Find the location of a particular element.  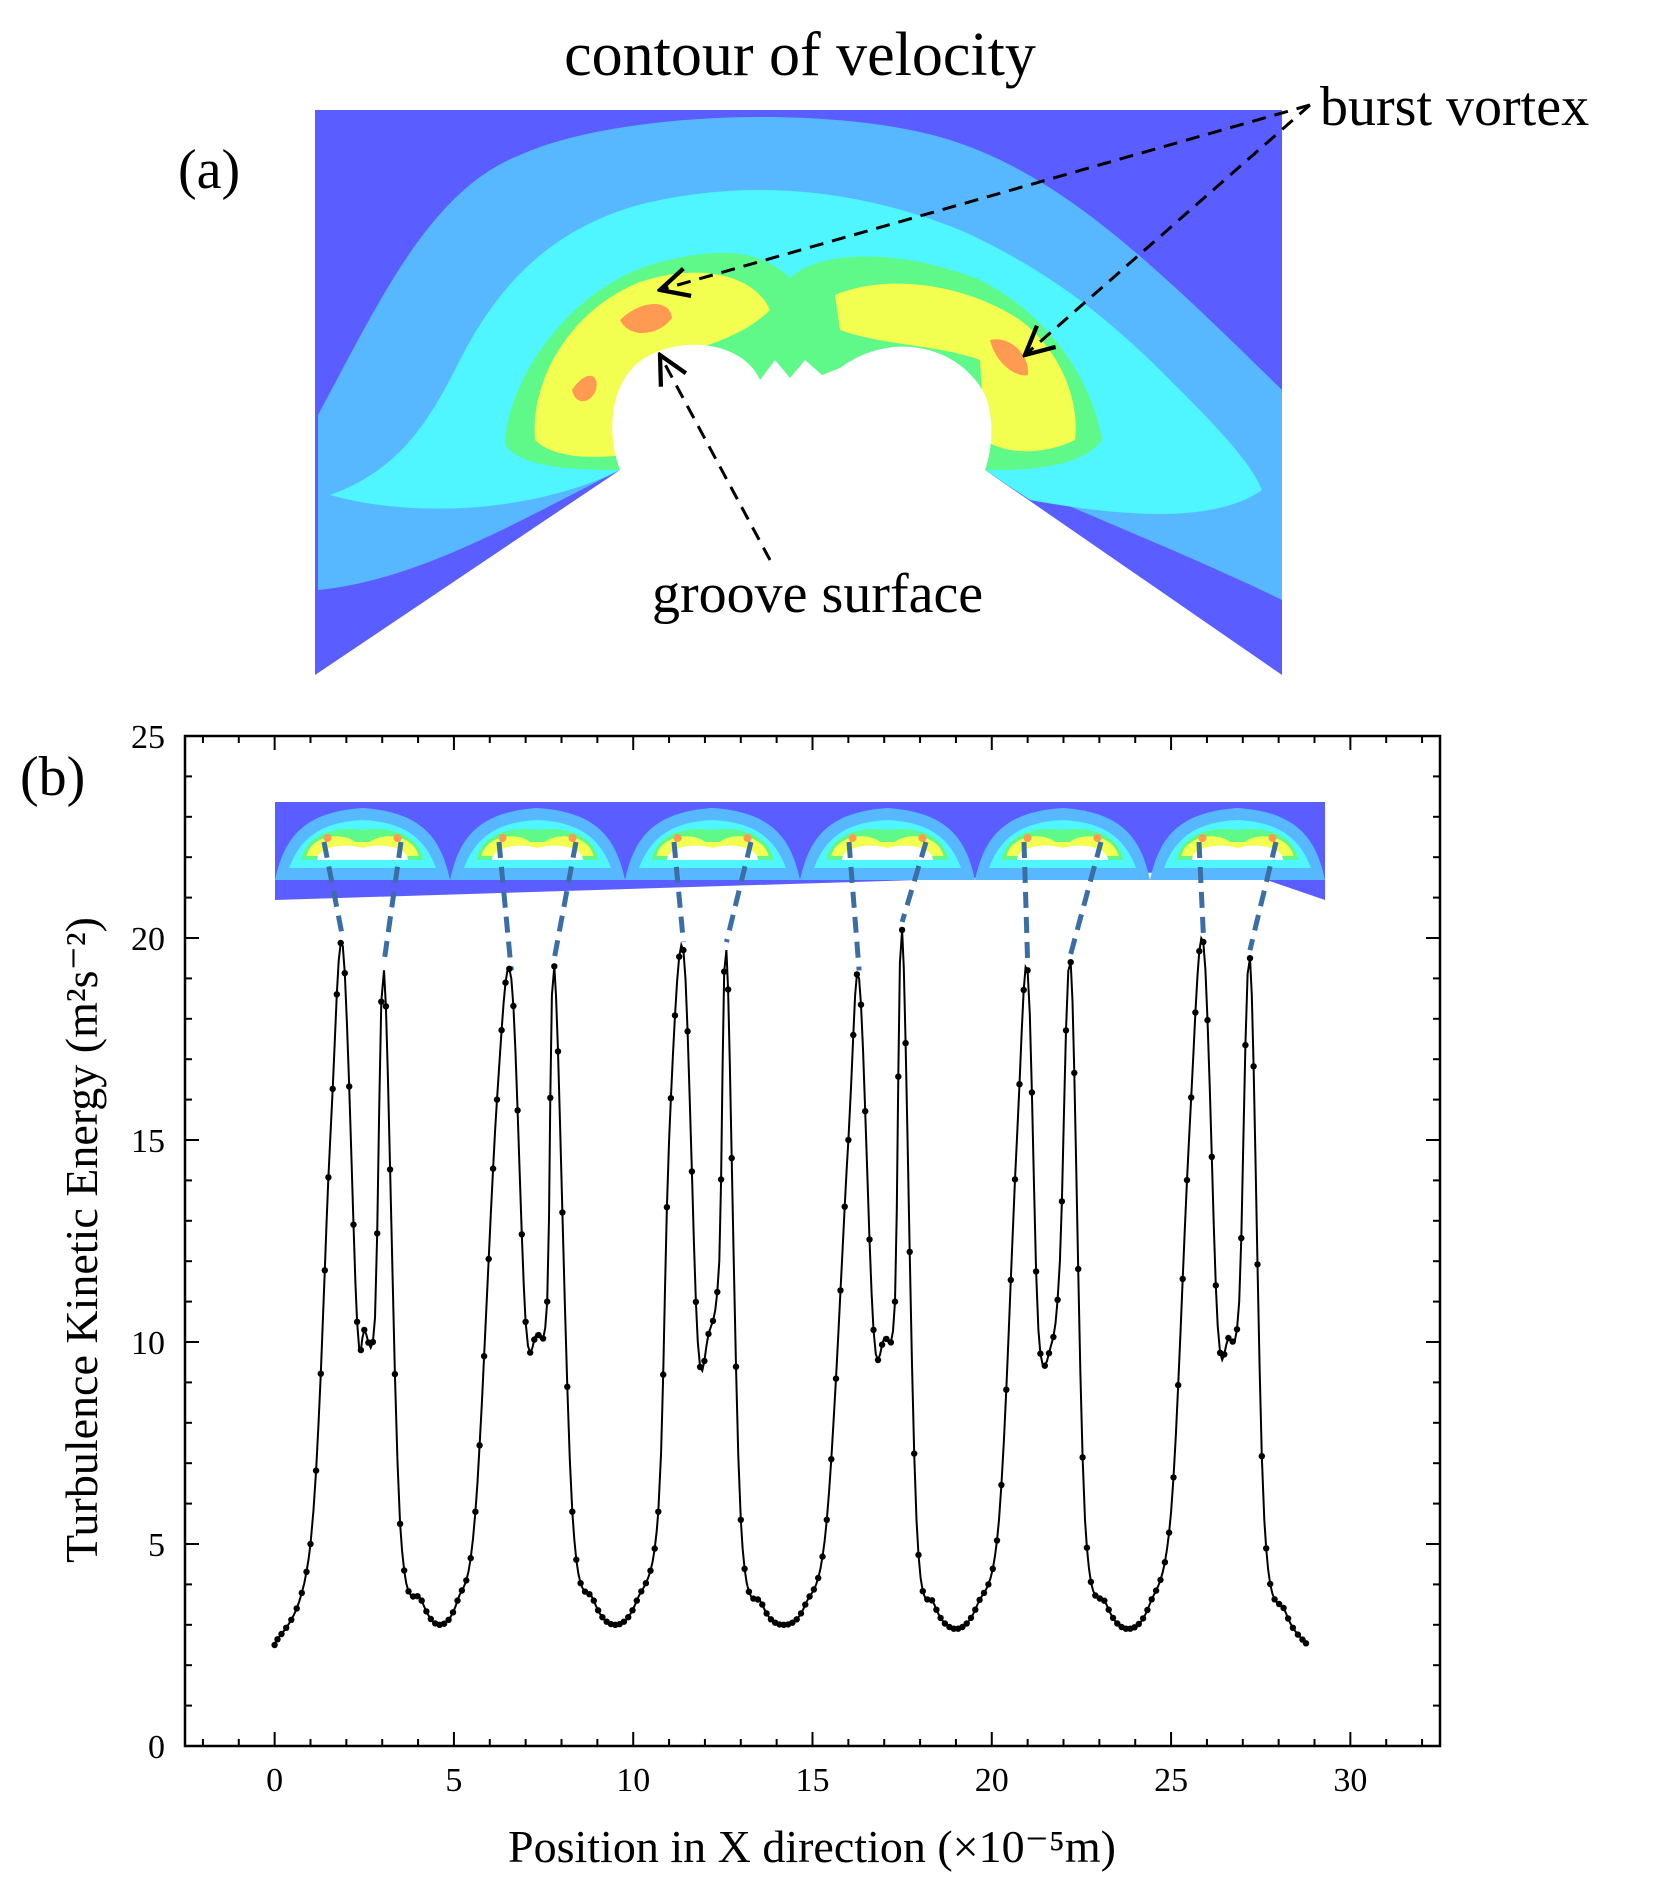

x-tick-label: 5 is located at coordinates (453, 1780).